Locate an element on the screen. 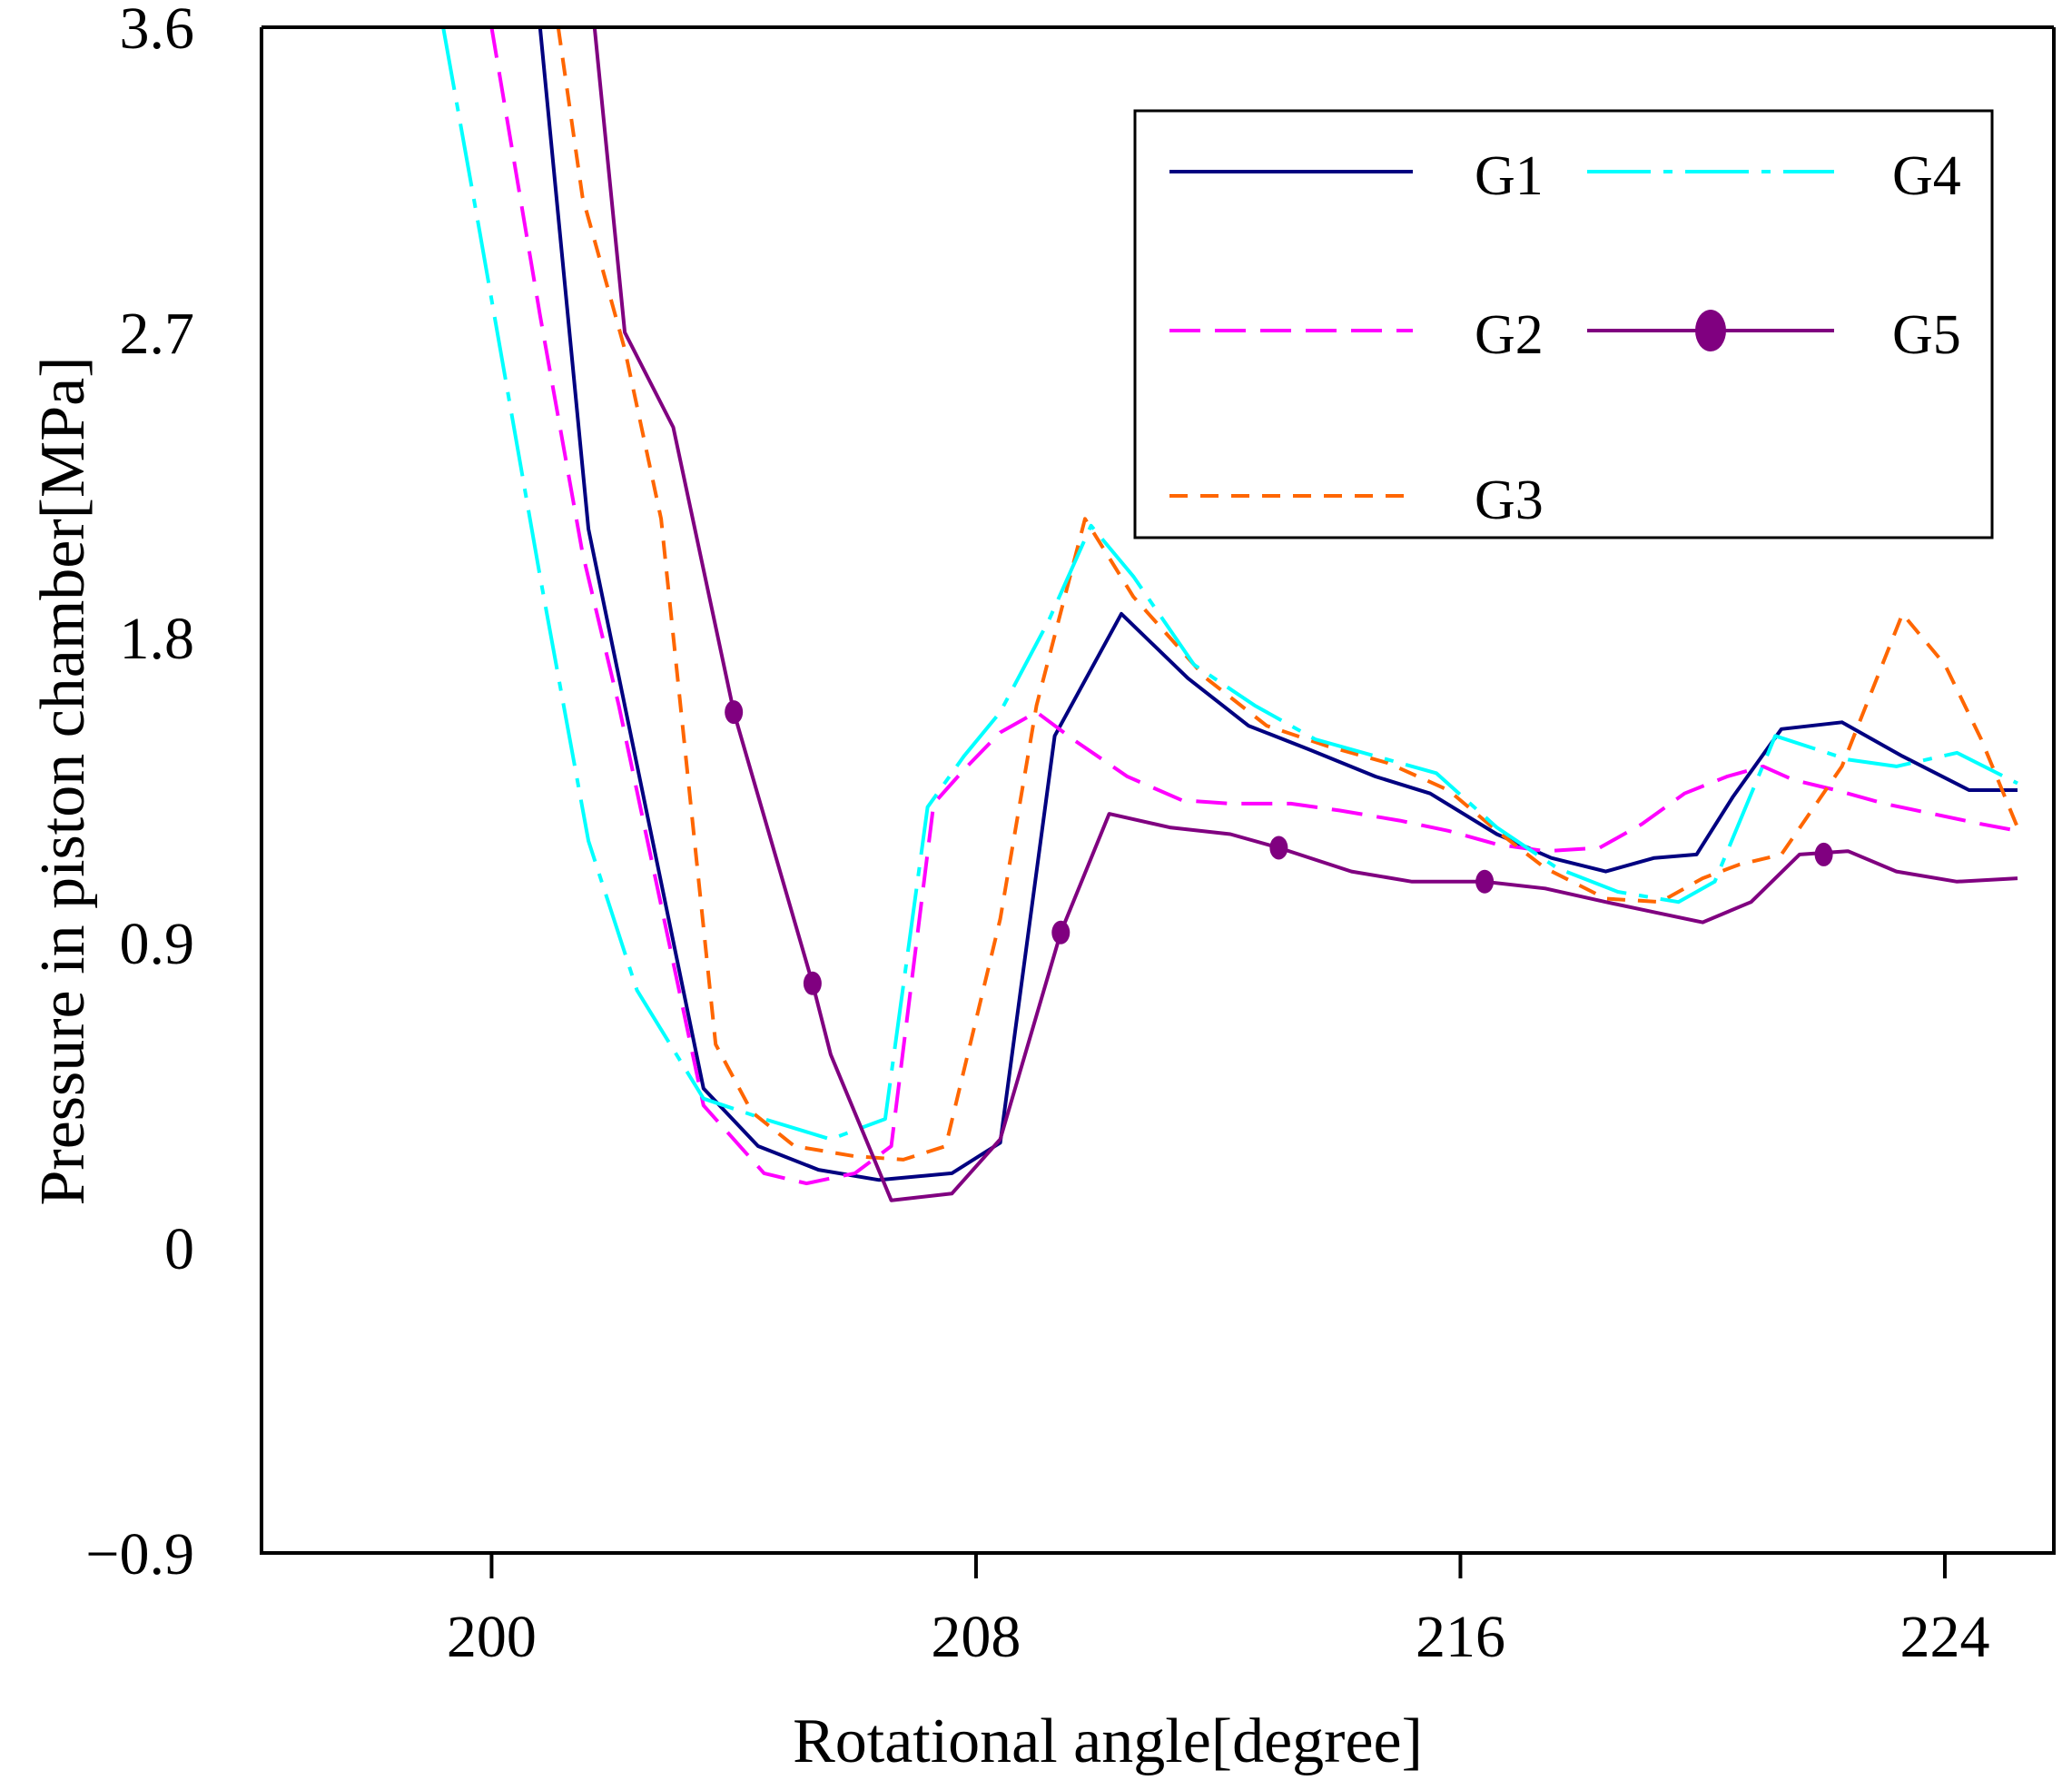 This screenshot has width=2072, height=1790. legend: G1 G2 G3 G4 G5 is located at coordinates (1563, 324).